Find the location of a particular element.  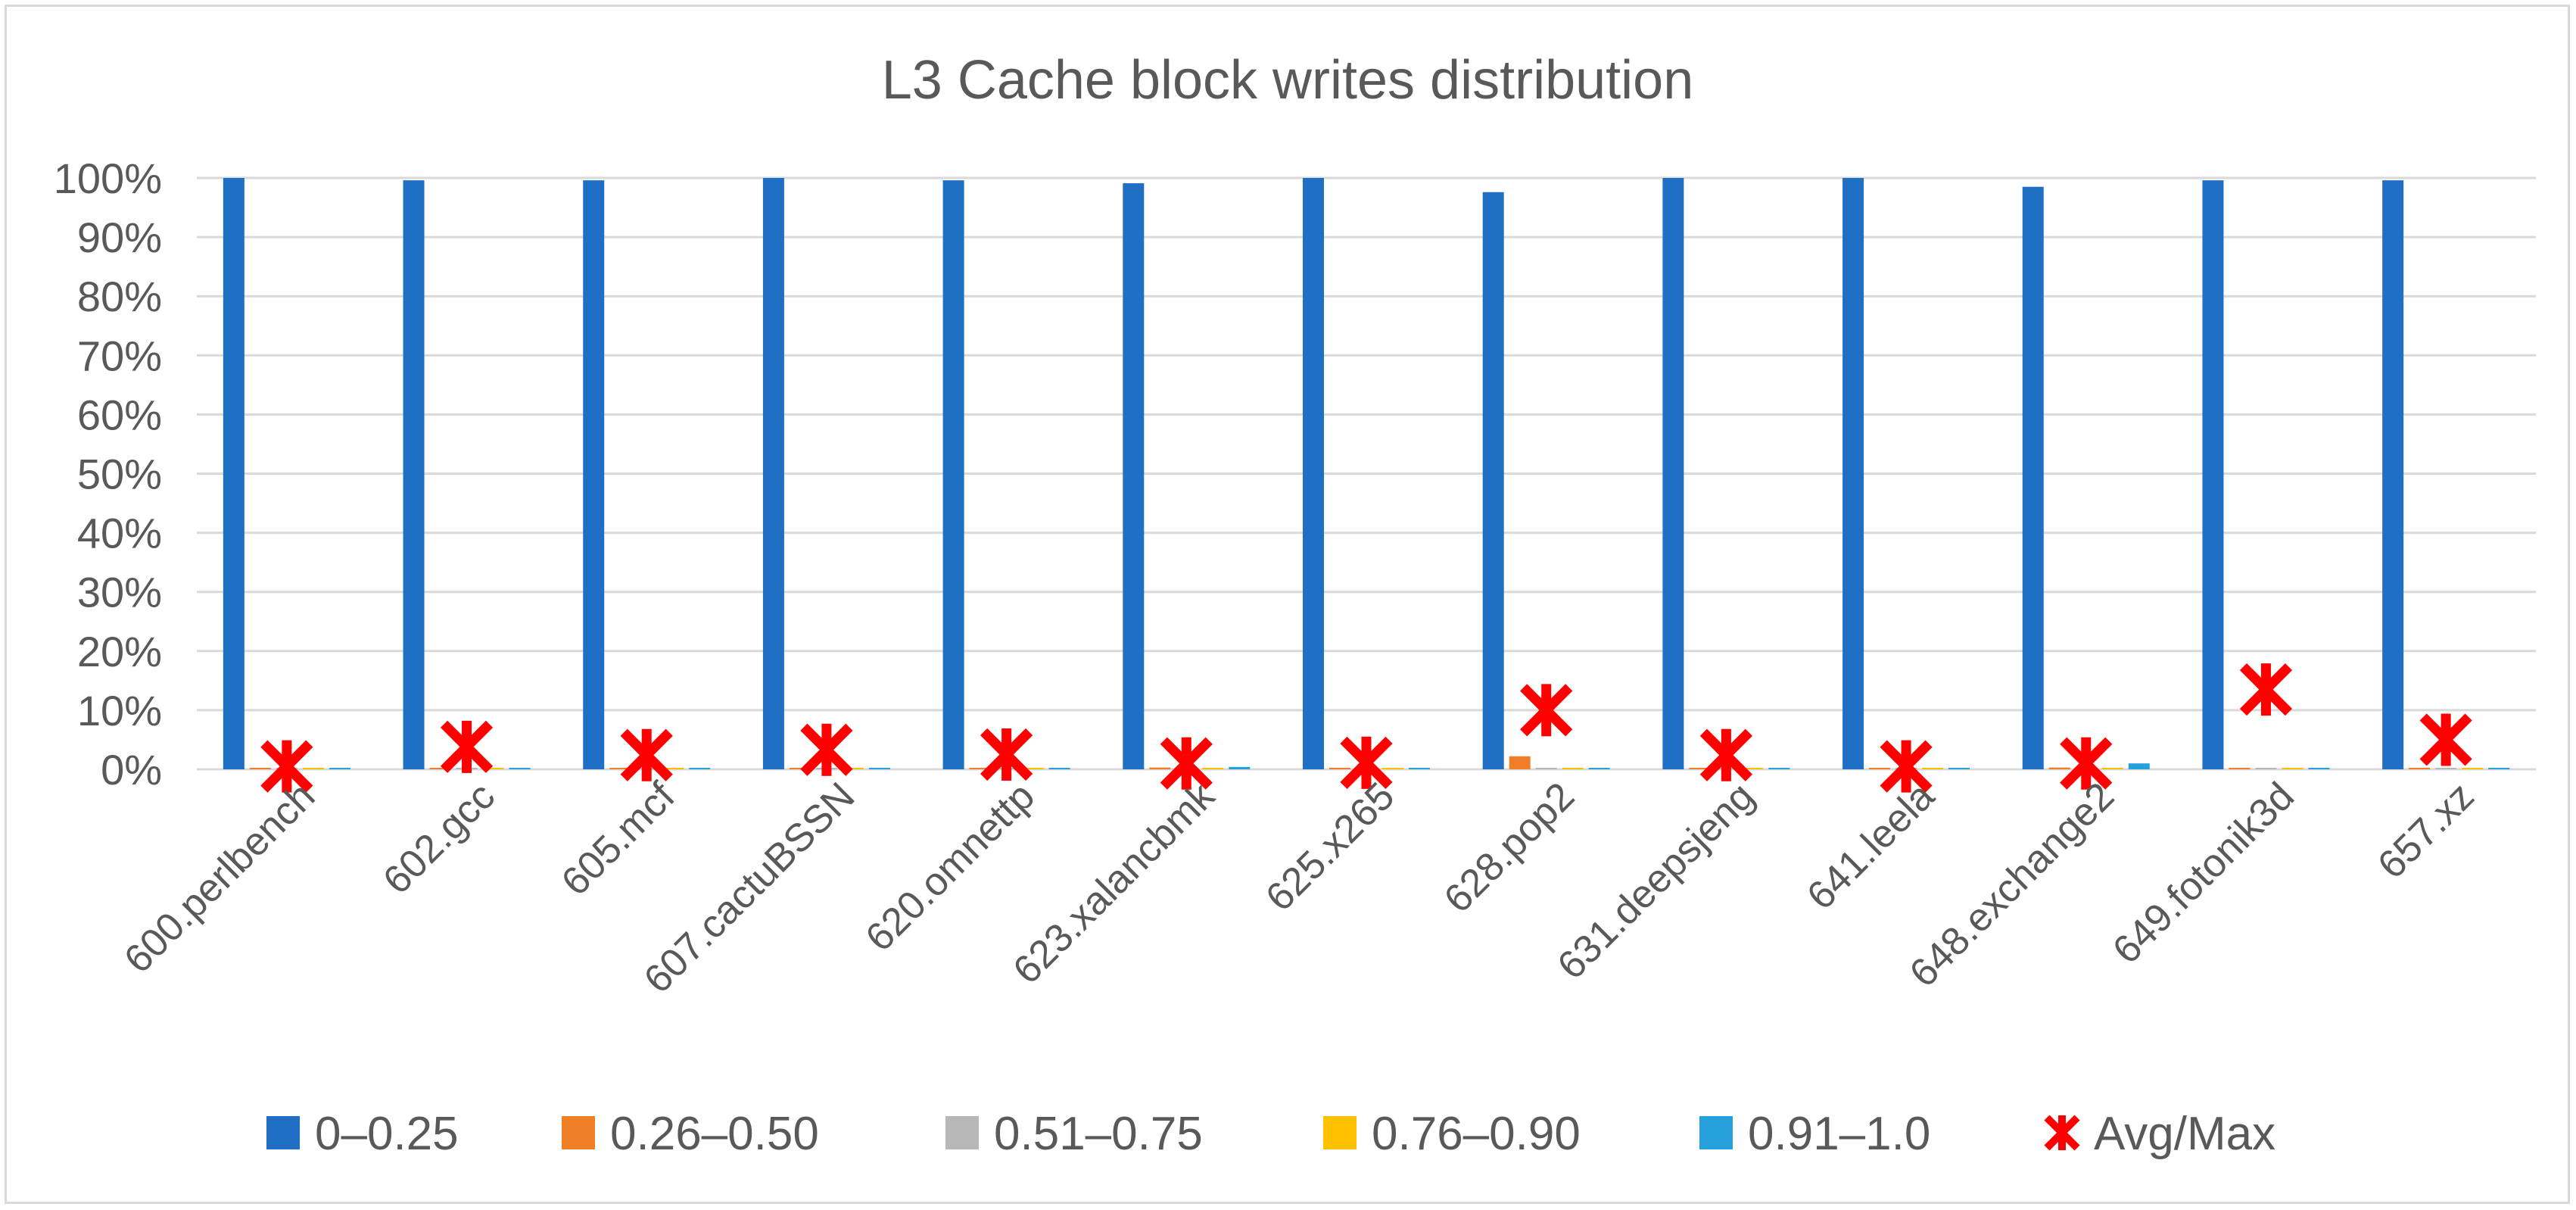

y-tick-label: 30% is located at coordinates (120, 592).